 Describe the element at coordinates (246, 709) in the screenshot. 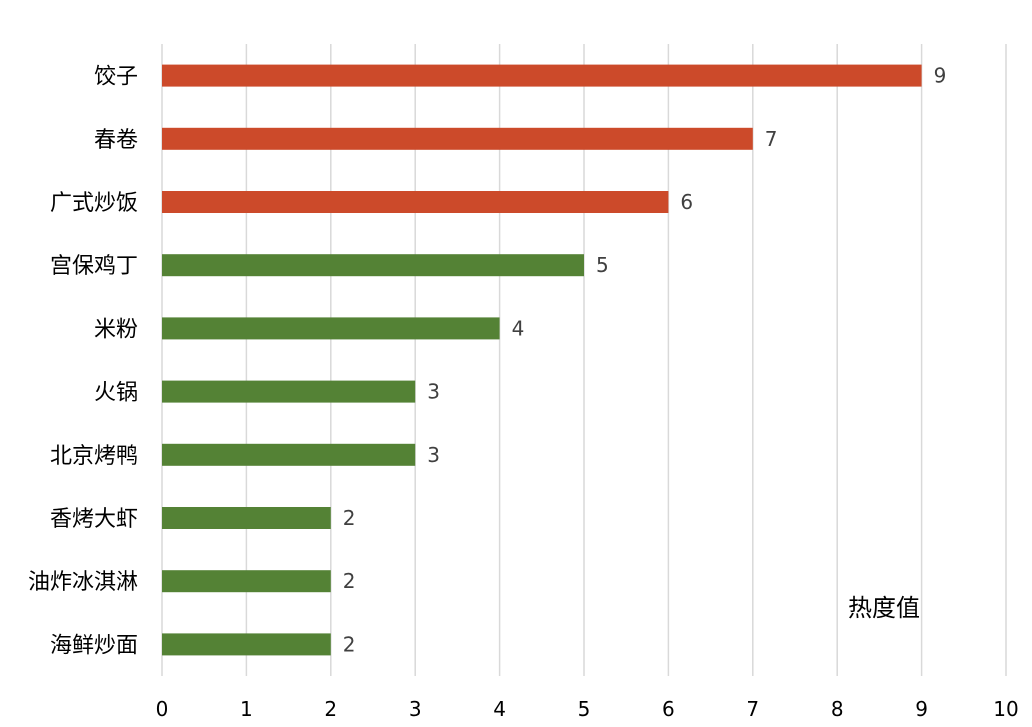

I see `x-tick-label: 1` at that location.